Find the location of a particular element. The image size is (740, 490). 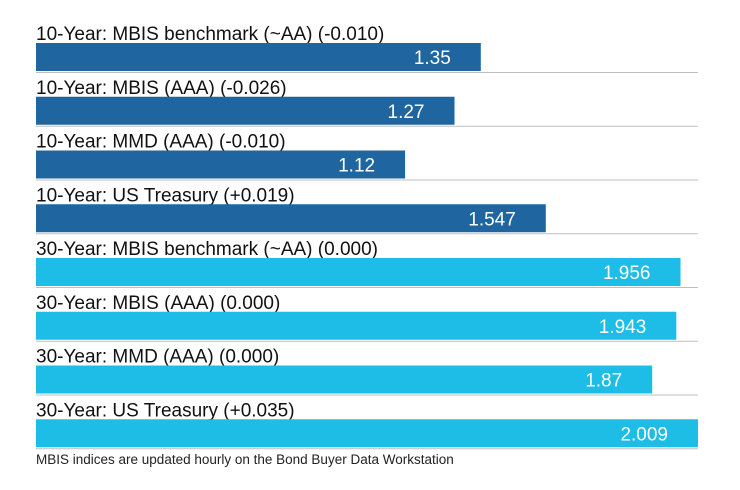

category-label: 30-Year: MBIS benchmark (~AA) (0.000) is located at coordinates (207, 249).